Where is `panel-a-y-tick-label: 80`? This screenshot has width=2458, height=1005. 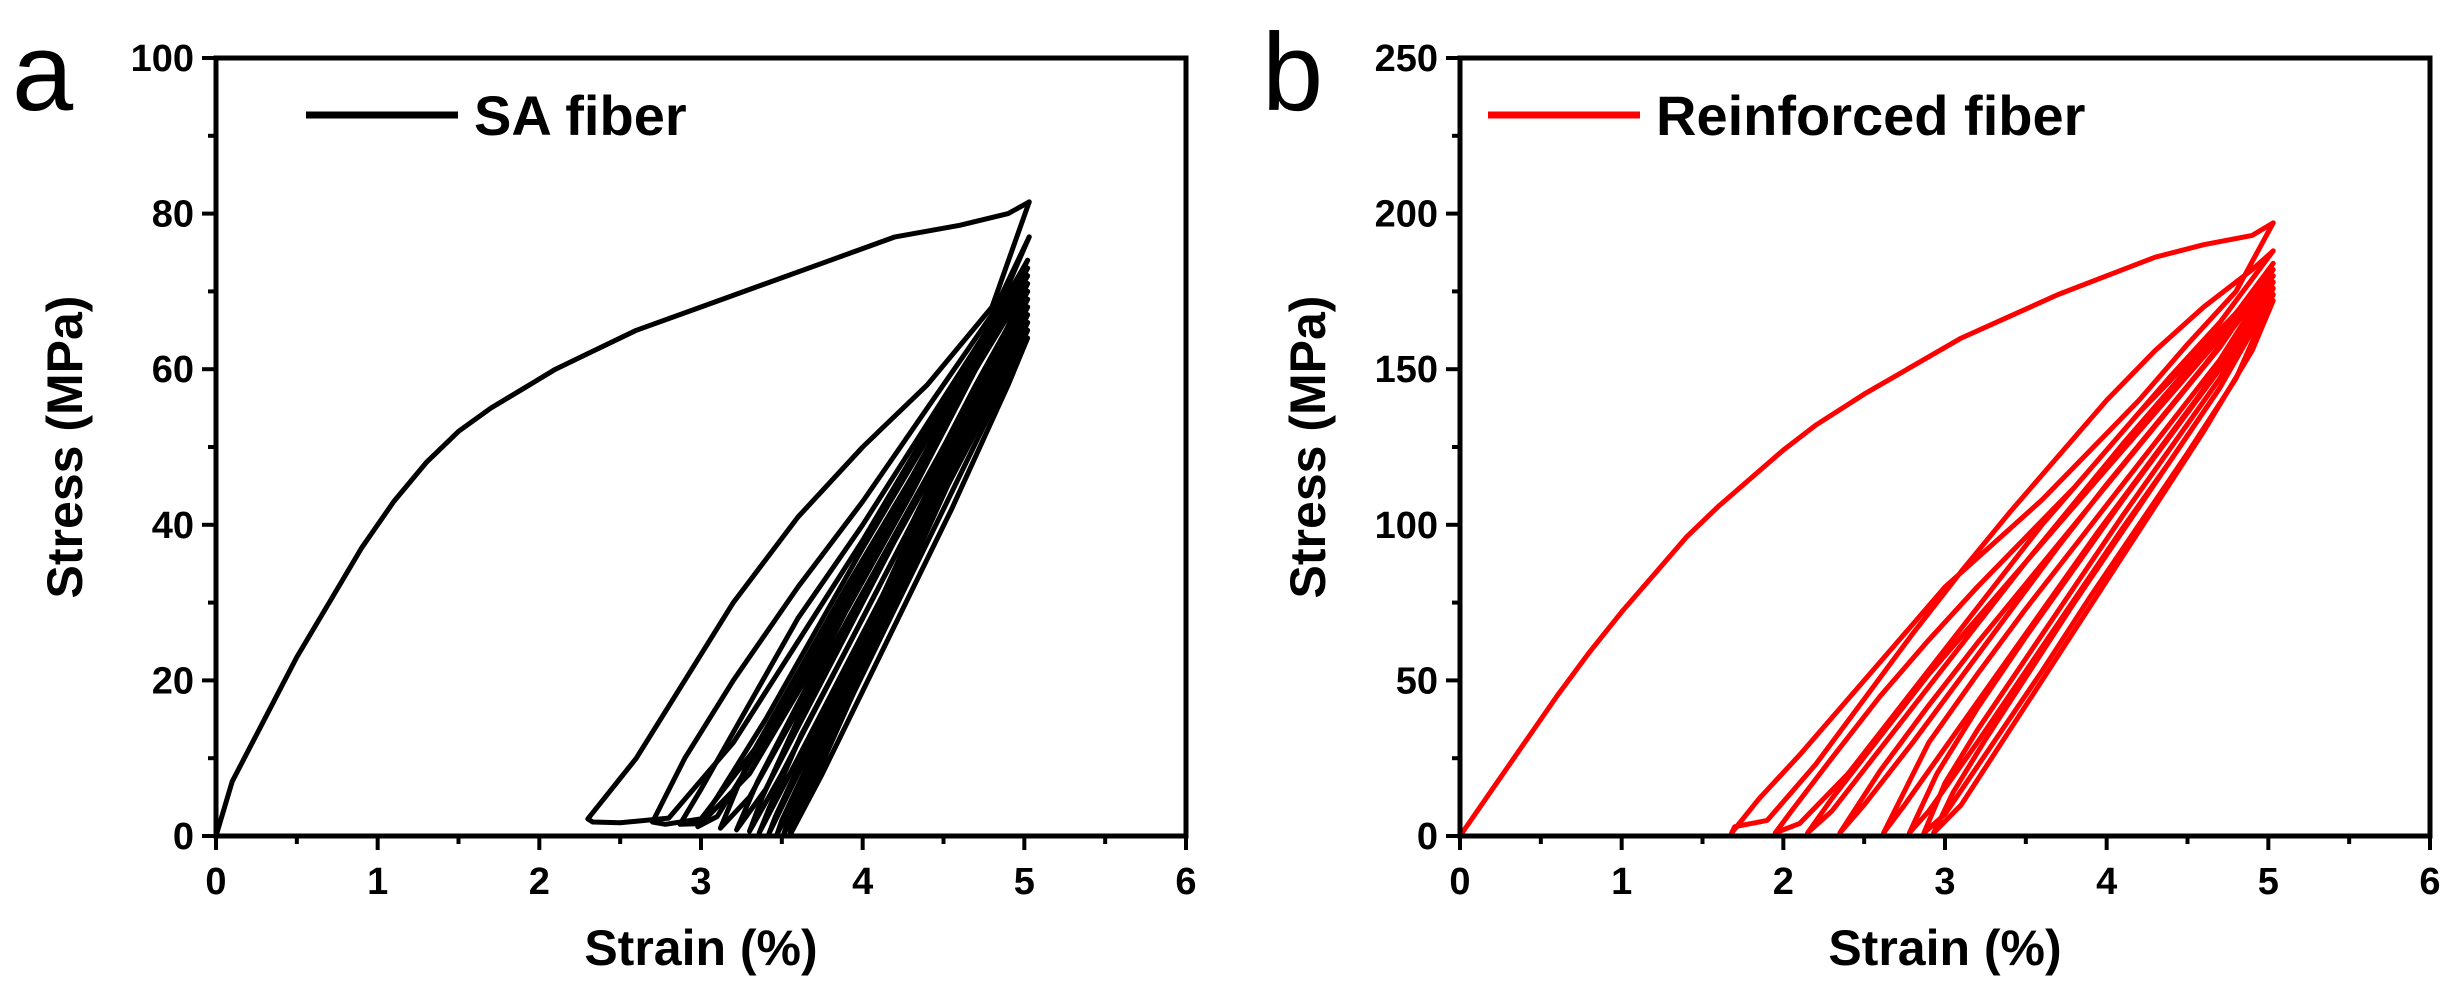
panel-a-y-tick-label: 80 is located at coordinates (173, 215).